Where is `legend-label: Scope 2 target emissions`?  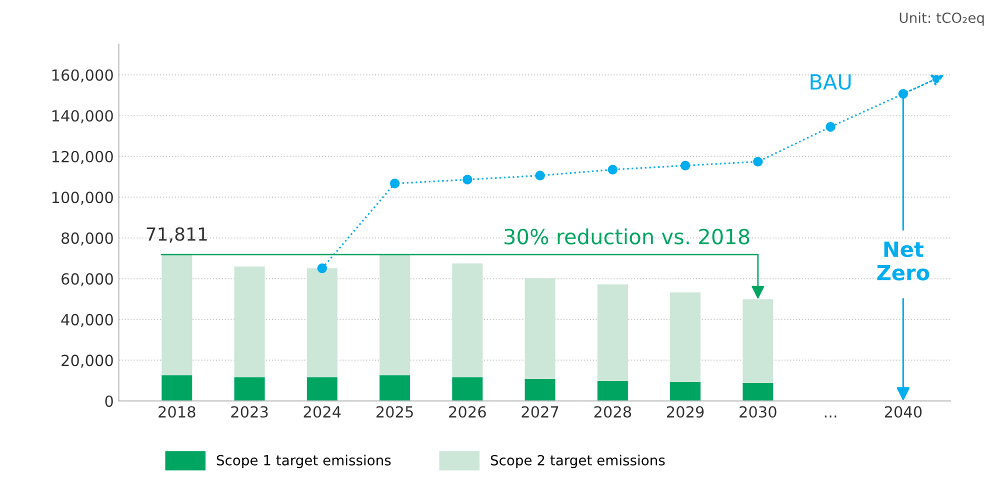 legend-label: Scope 2 target emissions is located at coordinates (577, 461).